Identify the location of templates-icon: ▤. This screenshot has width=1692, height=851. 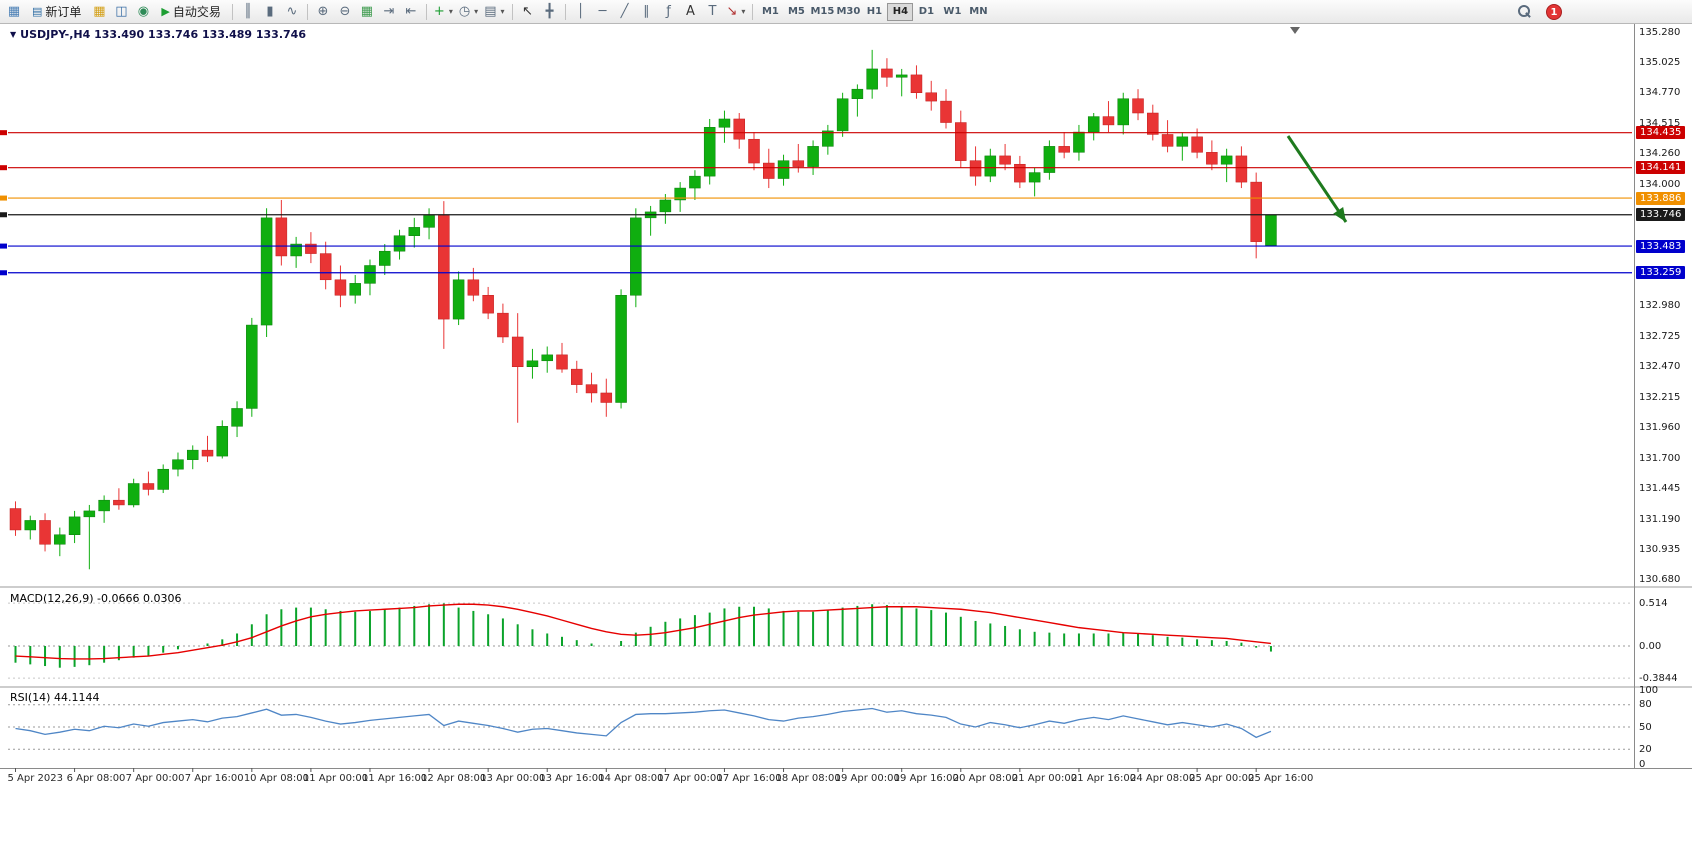
(490, 11).